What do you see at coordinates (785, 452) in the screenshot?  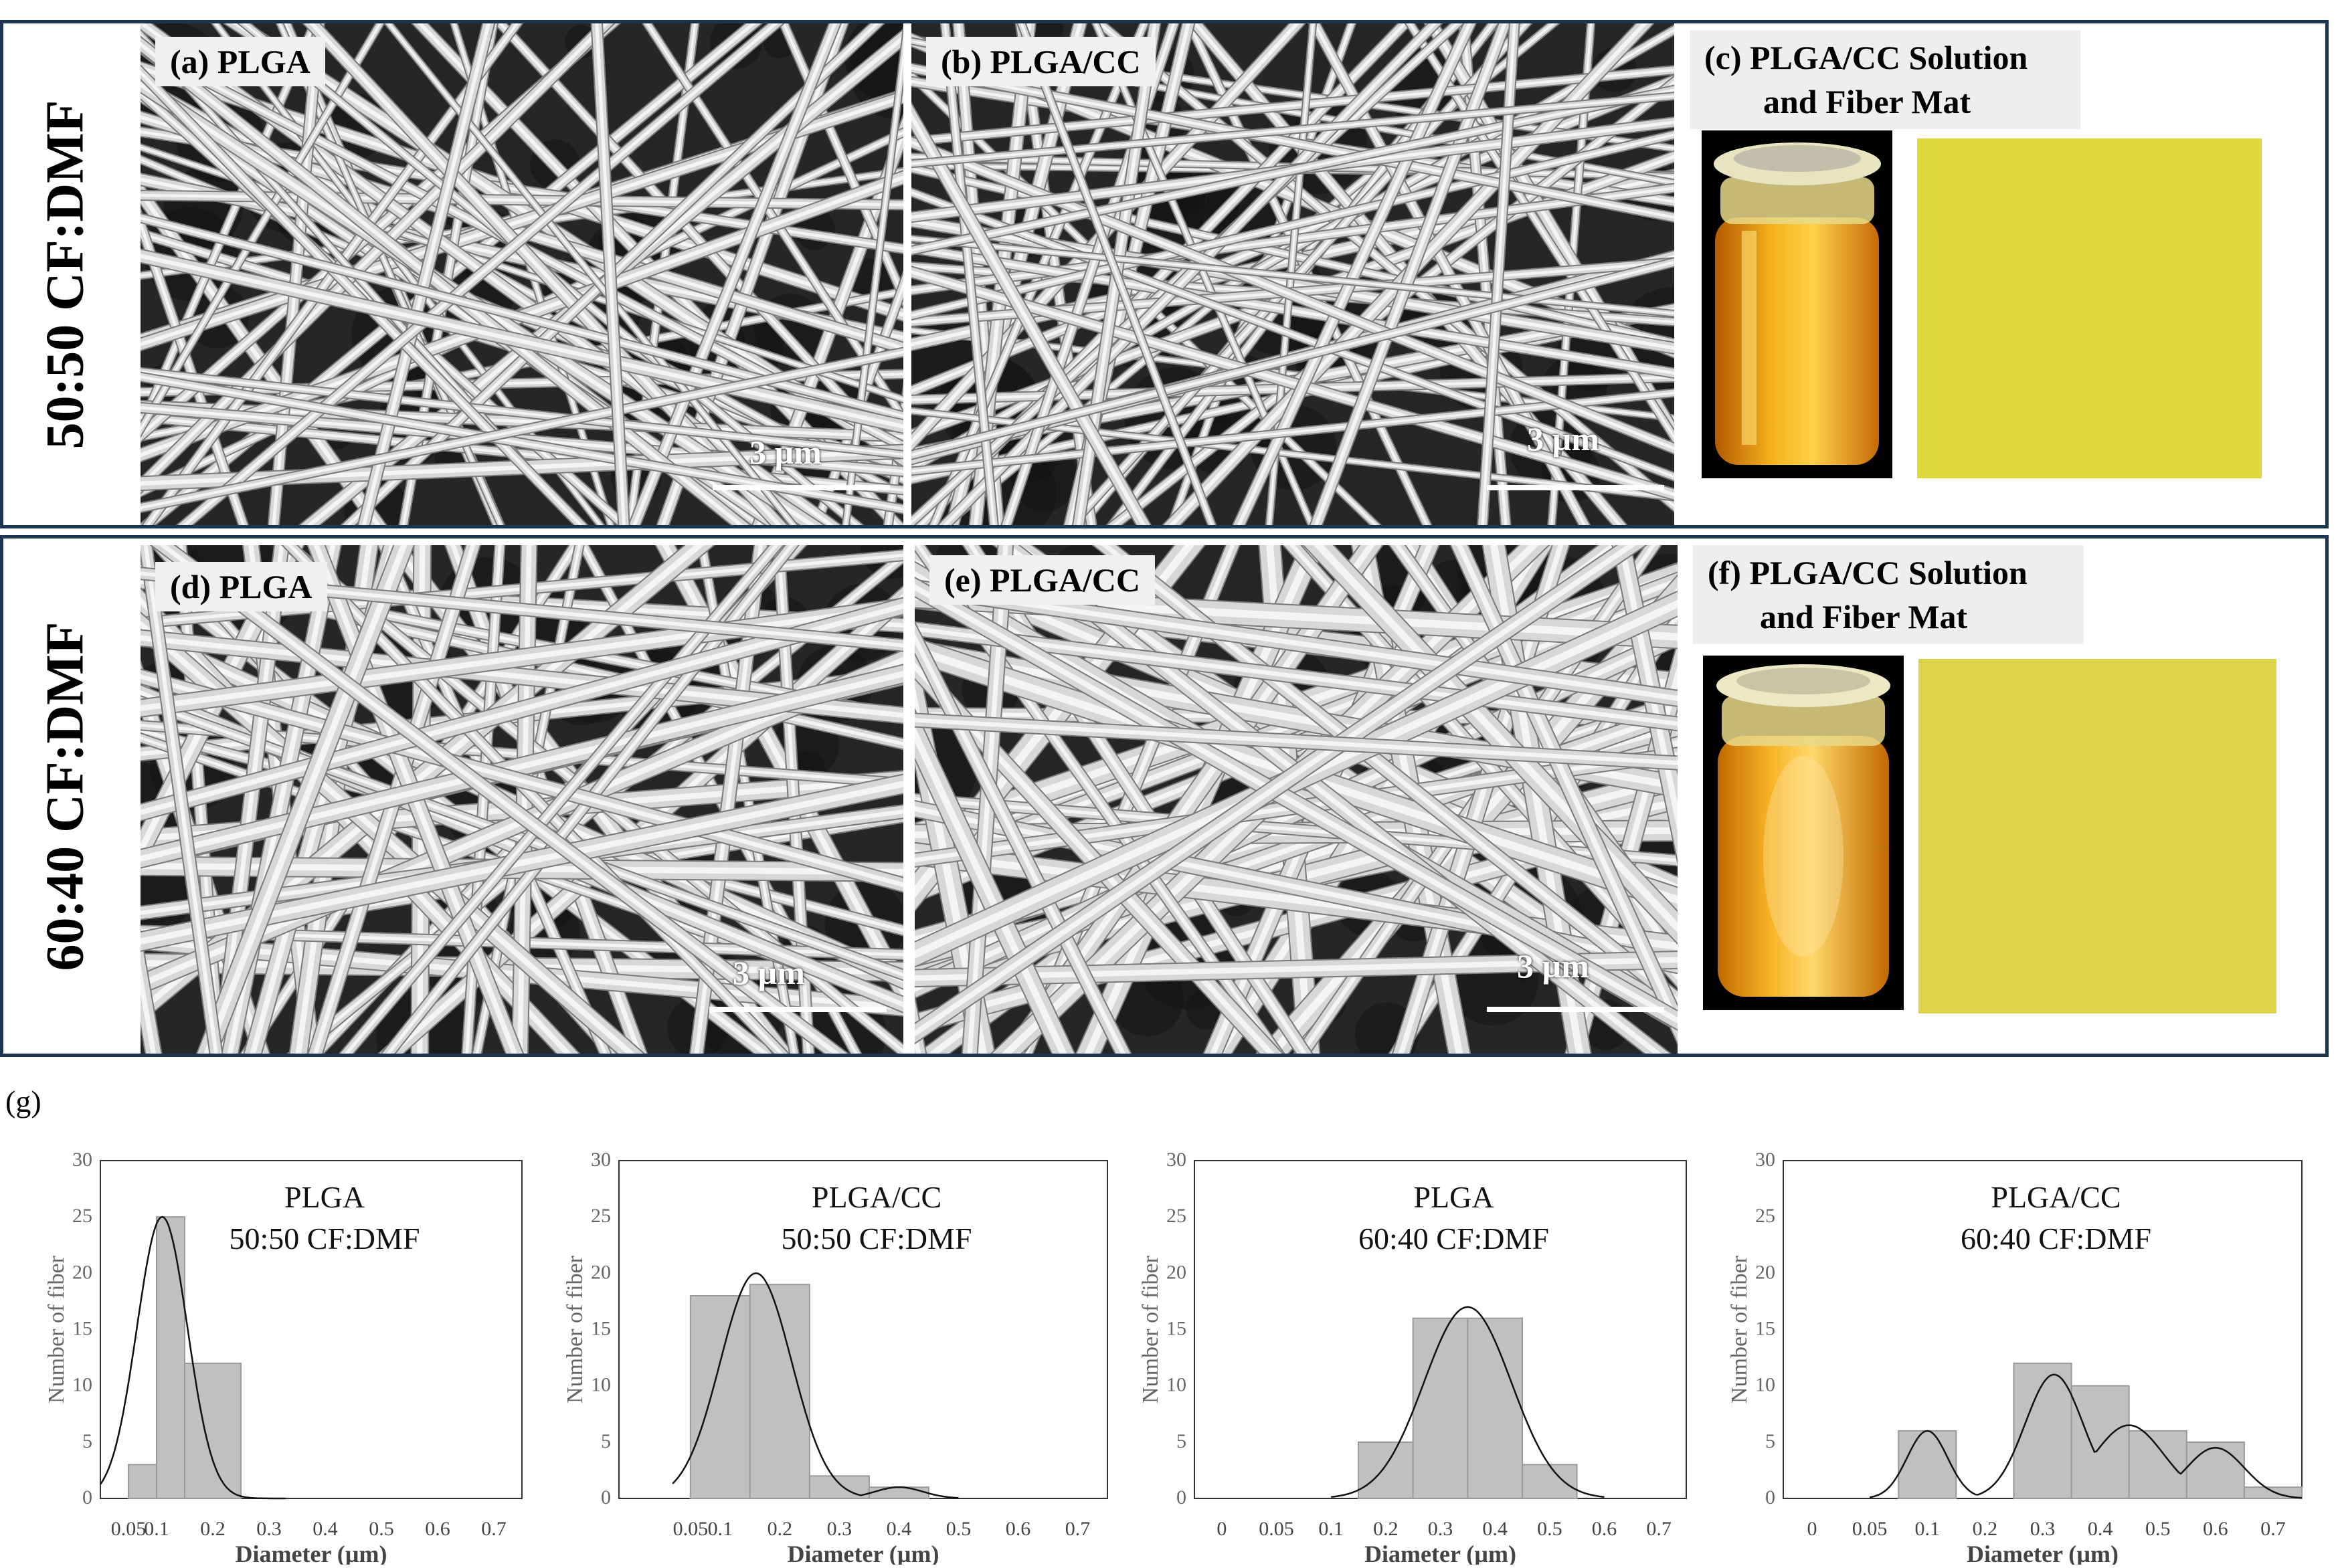 I see `scale-label-a: 3 µm` at bounding box center [785, 452].